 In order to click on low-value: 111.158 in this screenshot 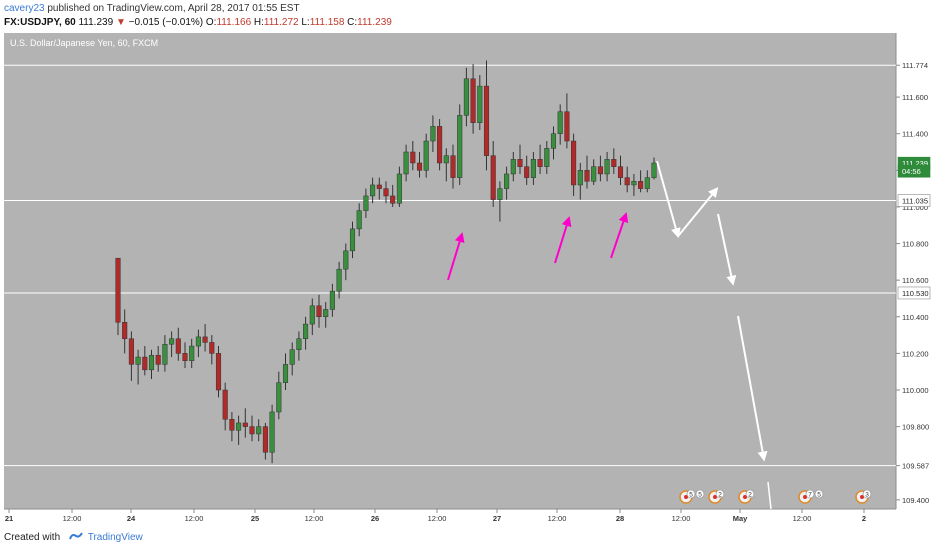, I will do `click(327, 22)`.